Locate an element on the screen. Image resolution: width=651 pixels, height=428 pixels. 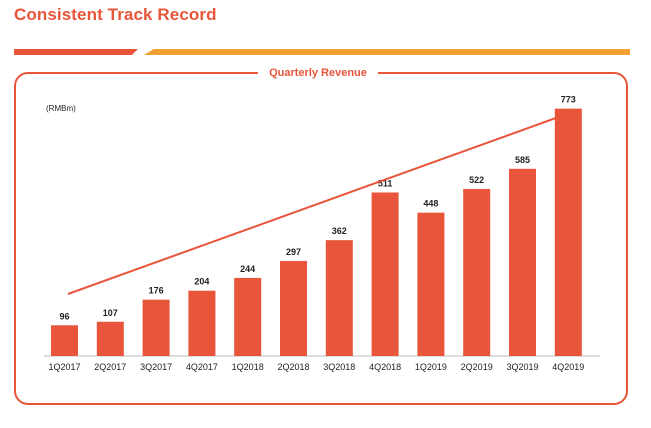
bar-2Q2018 is located at coordinates (293, 308).